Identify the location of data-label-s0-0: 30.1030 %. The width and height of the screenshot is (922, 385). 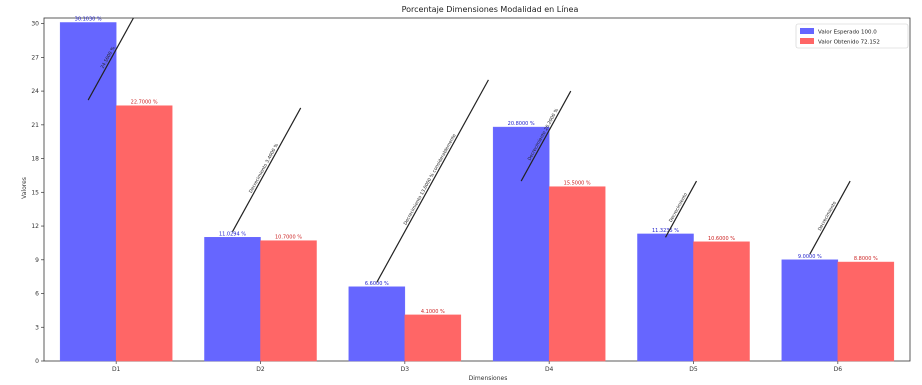
(88, 19).